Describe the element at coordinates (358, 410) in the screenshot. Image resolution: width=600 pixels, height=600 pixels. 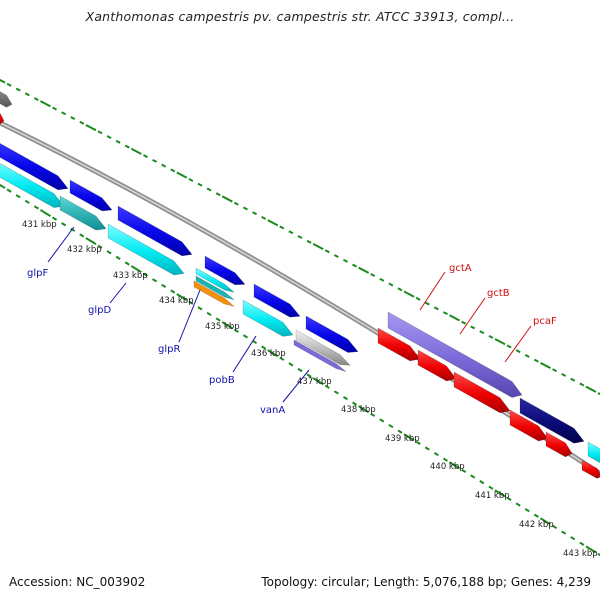
I see `kbp-tick-label: 438 kbp` at that location.